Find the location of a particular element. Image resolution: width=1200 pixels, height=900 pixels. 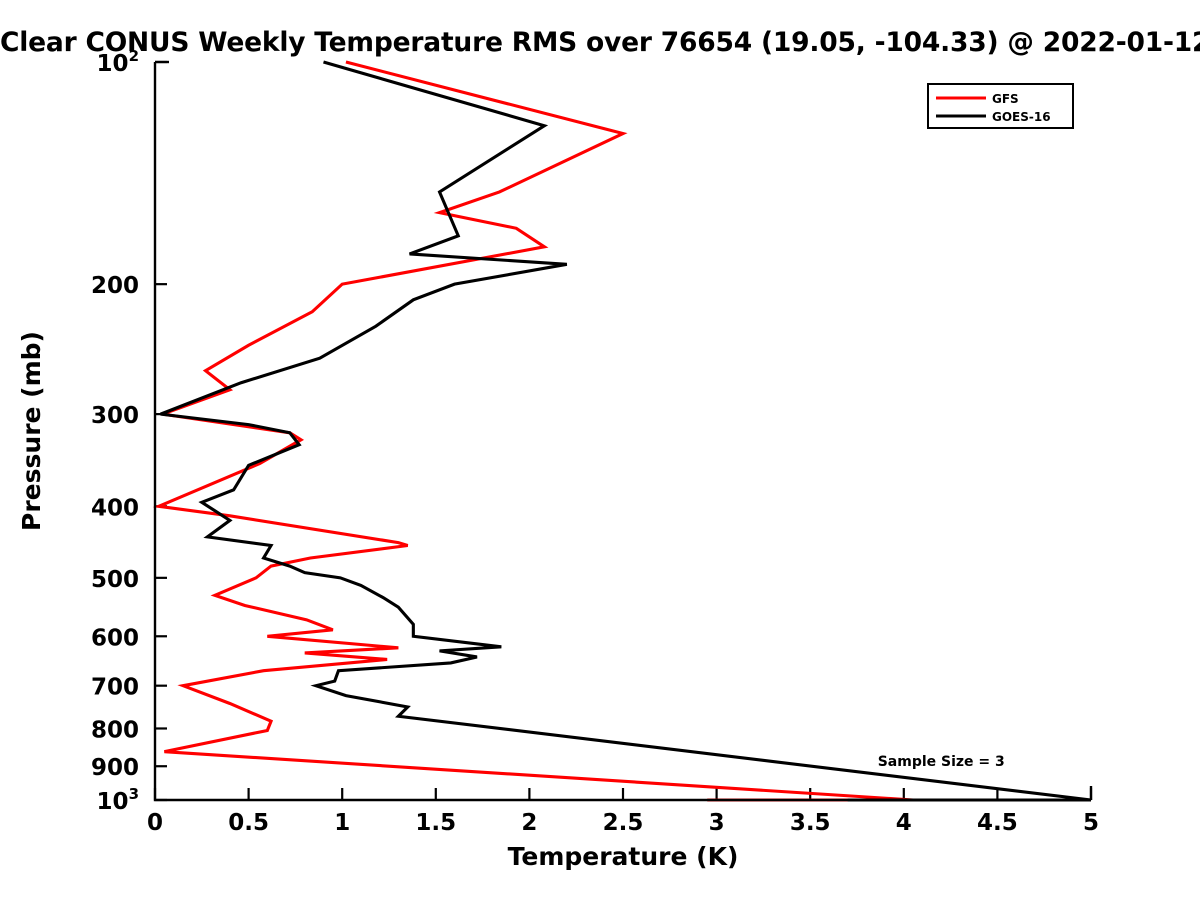

x-tick-label: 1 is located at coordinates (342, 823).